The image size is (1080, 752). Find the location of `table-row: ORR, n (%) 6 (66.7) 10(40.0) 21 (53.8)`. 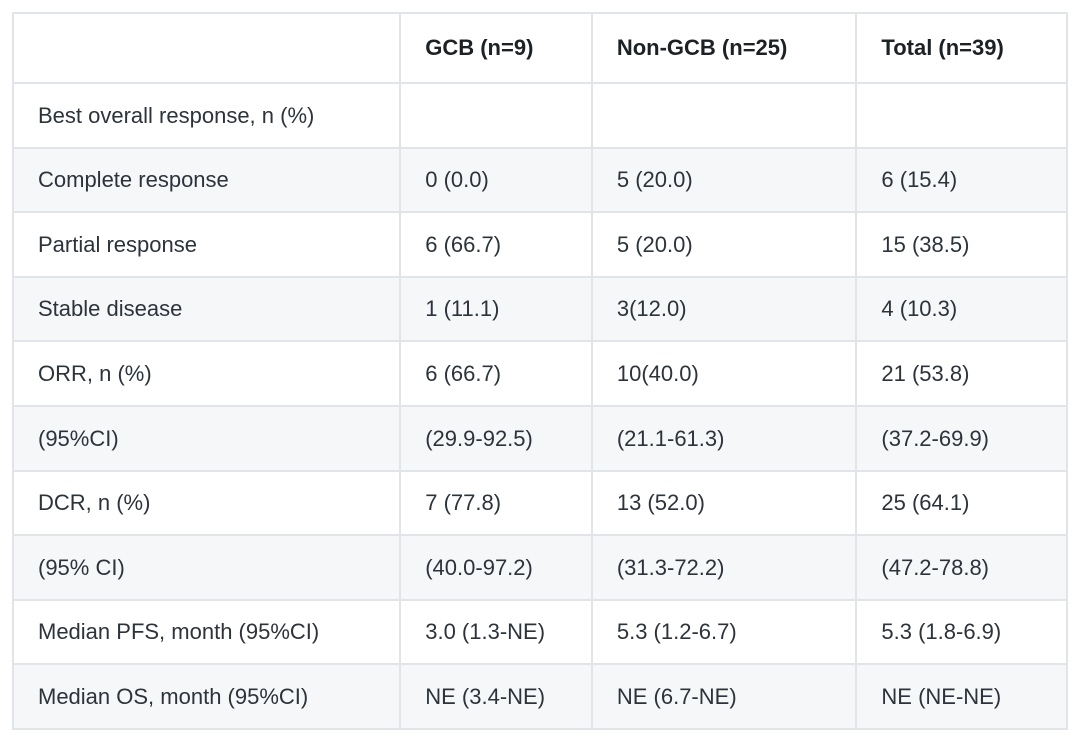

table-row: ORR, n (%) 6 (66.7) 10(40.0) 21 (53.8) is located at coordinates (539, 373).